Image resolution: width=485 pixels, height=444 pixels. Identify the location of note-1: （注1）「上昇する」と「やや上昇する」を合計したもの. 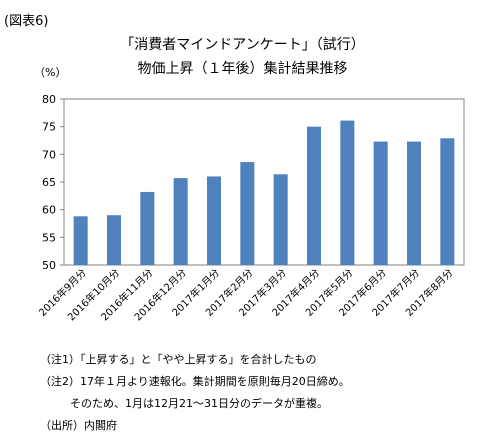
(178, 359).